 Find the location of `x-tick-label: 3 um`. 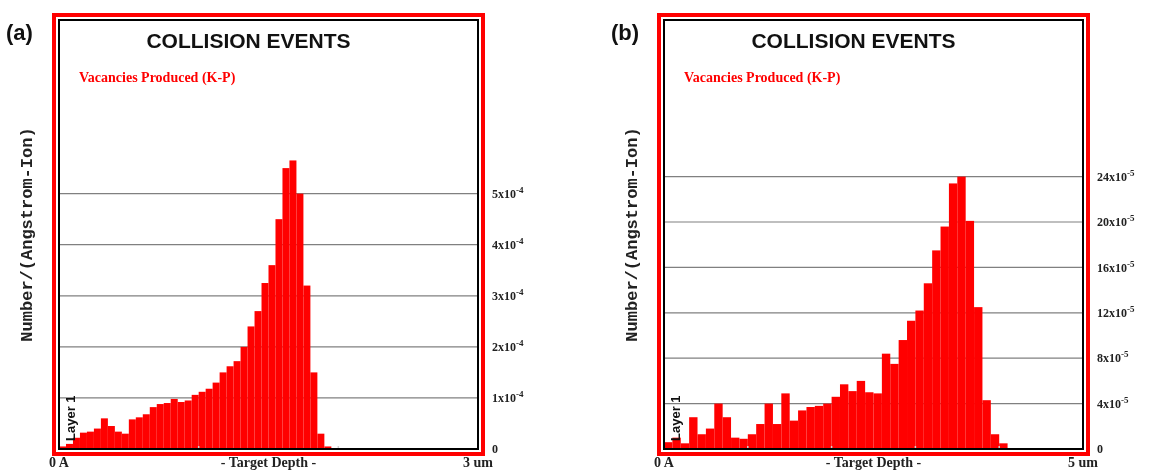

x-tick-label: 3 um is located at coordinates (478, 462).